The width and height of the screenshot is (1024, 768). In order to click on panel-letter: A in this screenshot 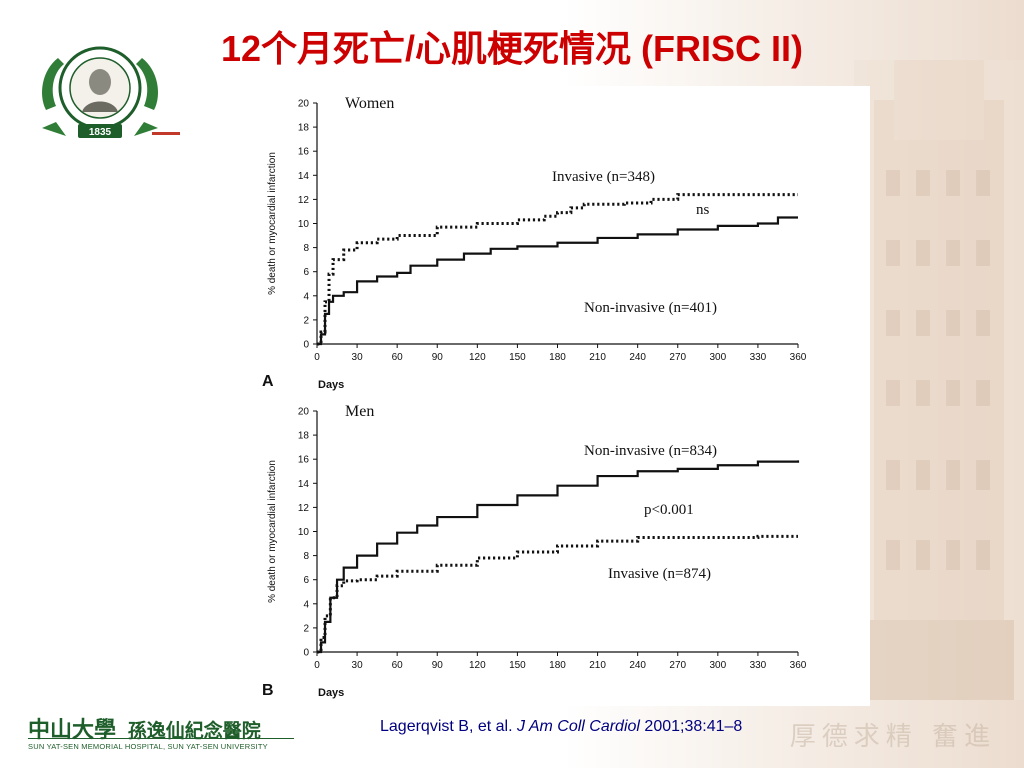, I will do `click(268, 381)`.